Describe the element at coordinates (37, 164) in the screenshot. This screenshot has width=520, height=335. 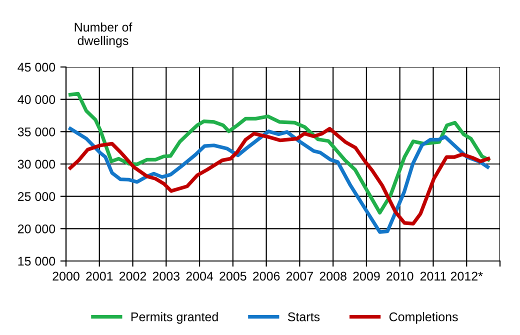
I see `y-tick-label: 30 000` at that location.